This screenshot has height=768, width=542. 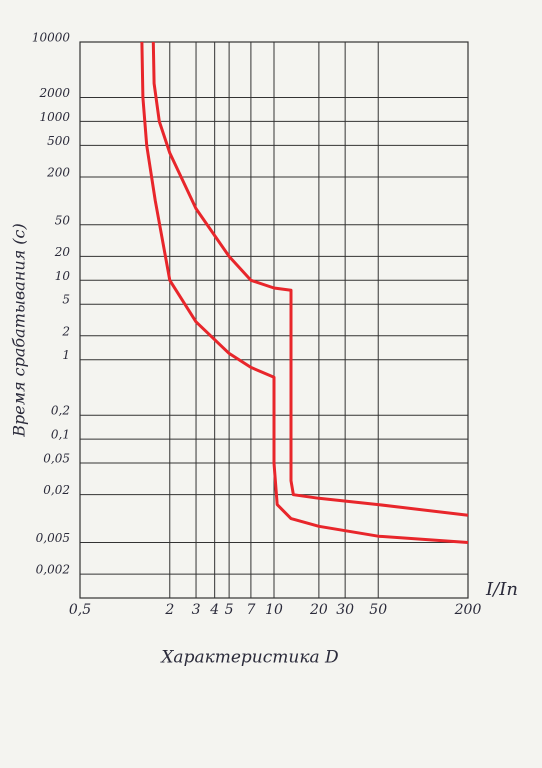 I want to click on y-axis-label: Время срабатывания (с), so click(x=19, y=330).